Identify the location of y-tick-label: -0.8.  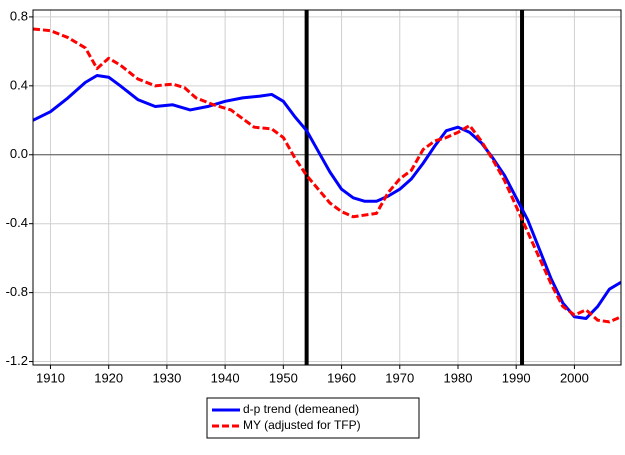
(17, 291).